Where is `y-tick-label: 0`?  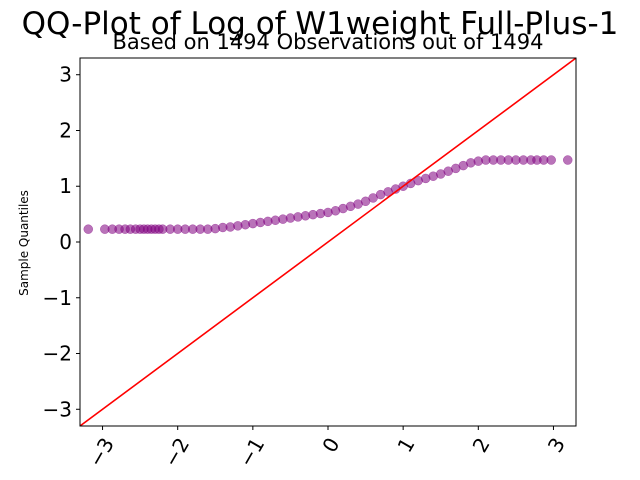
y-tick-label: 0 is located at coordinates (65, 242).